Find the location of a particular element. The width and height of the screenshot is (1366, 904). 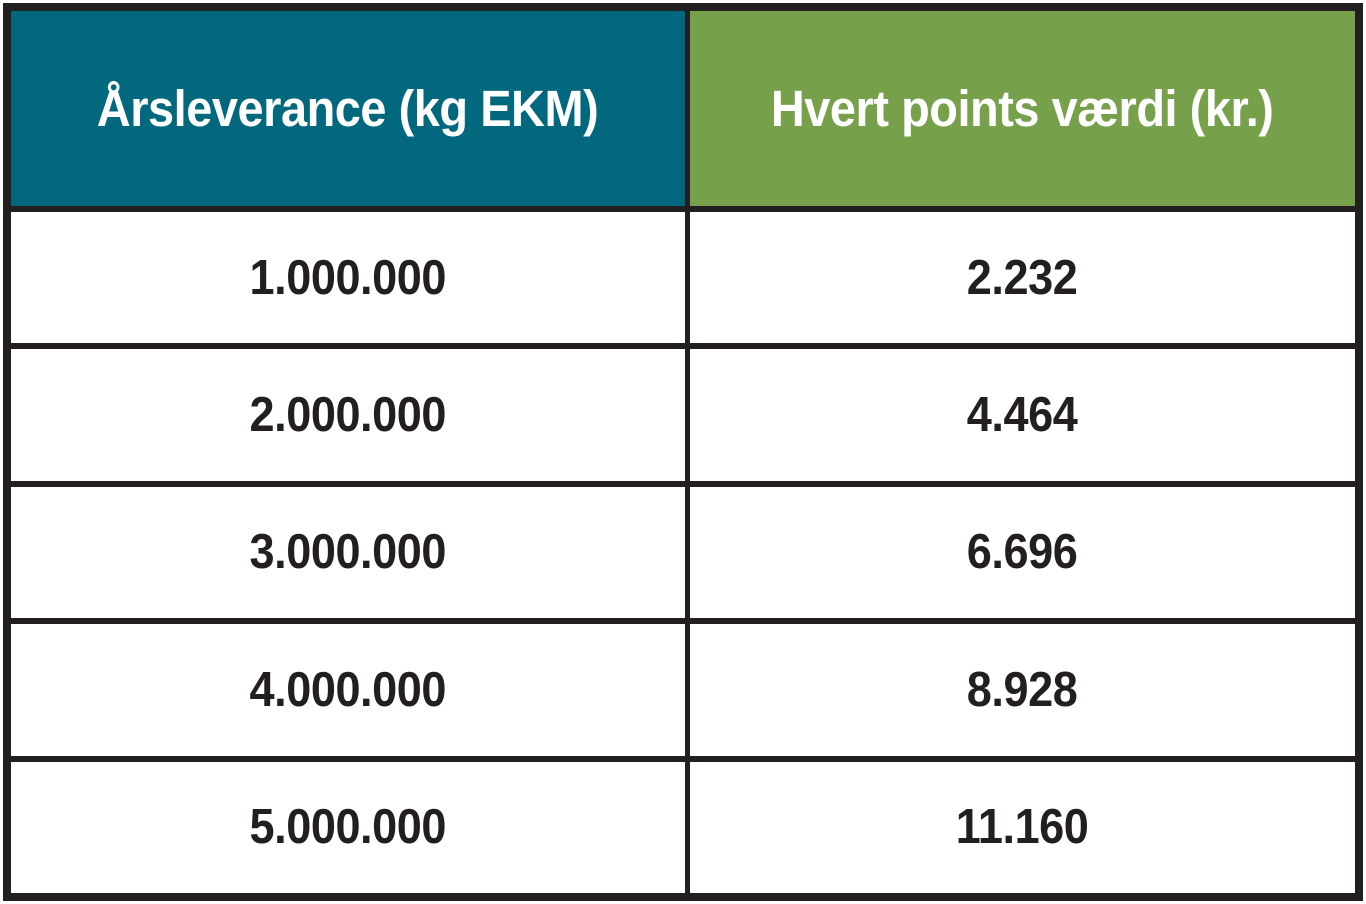

header-label-points-vaerdi: Hvert points værdi (kr.) is located at coordinates (1022, 108).